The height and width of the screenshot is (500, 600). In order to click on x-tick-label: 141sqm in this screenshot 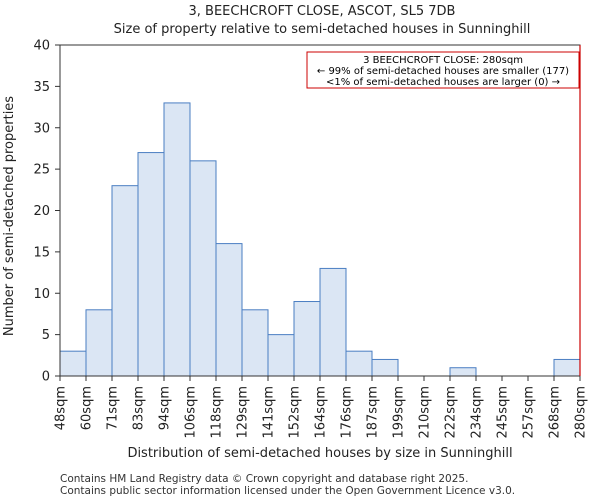, I will do `click(269, 412)`.